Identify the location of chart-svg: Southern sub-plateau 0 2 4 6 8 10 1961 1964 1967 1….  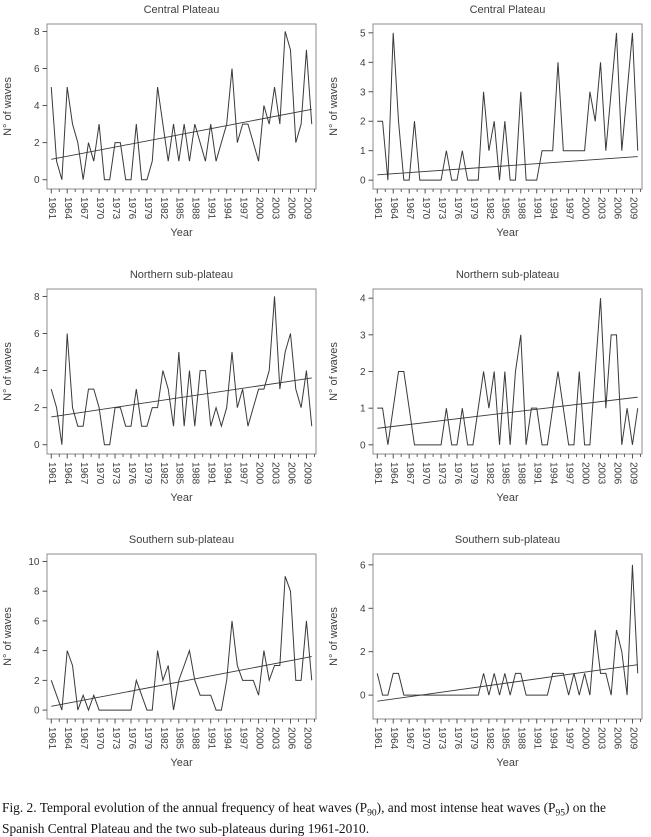
(159, 651).